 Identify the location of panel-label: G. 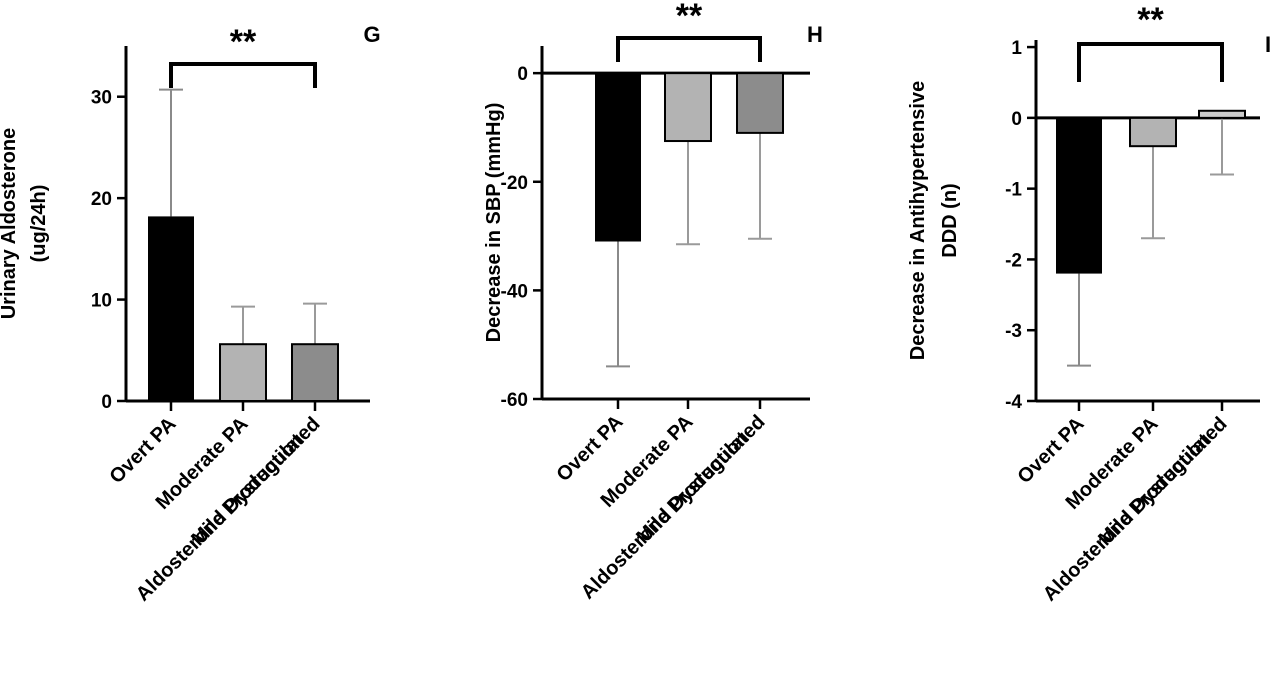
(371, 34).